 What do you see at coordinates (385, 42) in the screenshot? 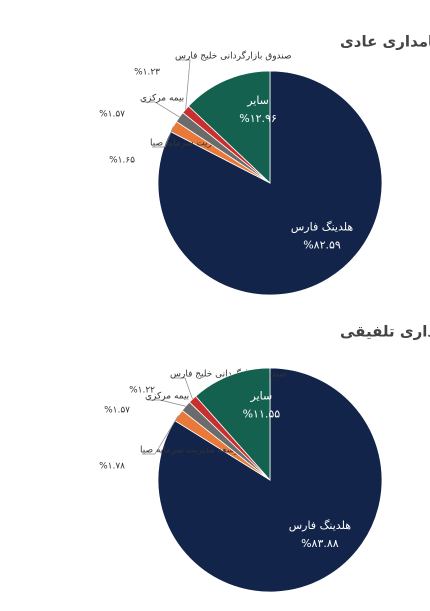
I see `chart-title: ساختار سهامداری عادی` at bounding box center [385, 42].